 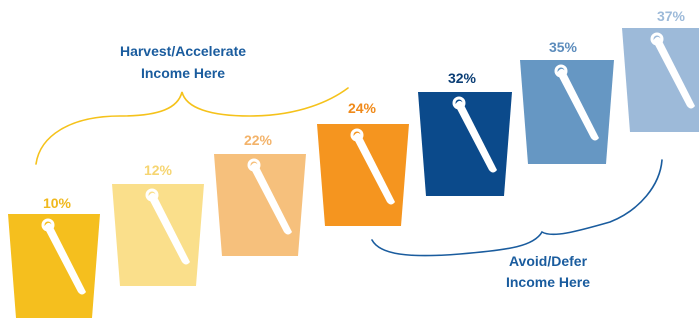 I want to click on bucket-12-label: 12%, so click(x=158, y=170).